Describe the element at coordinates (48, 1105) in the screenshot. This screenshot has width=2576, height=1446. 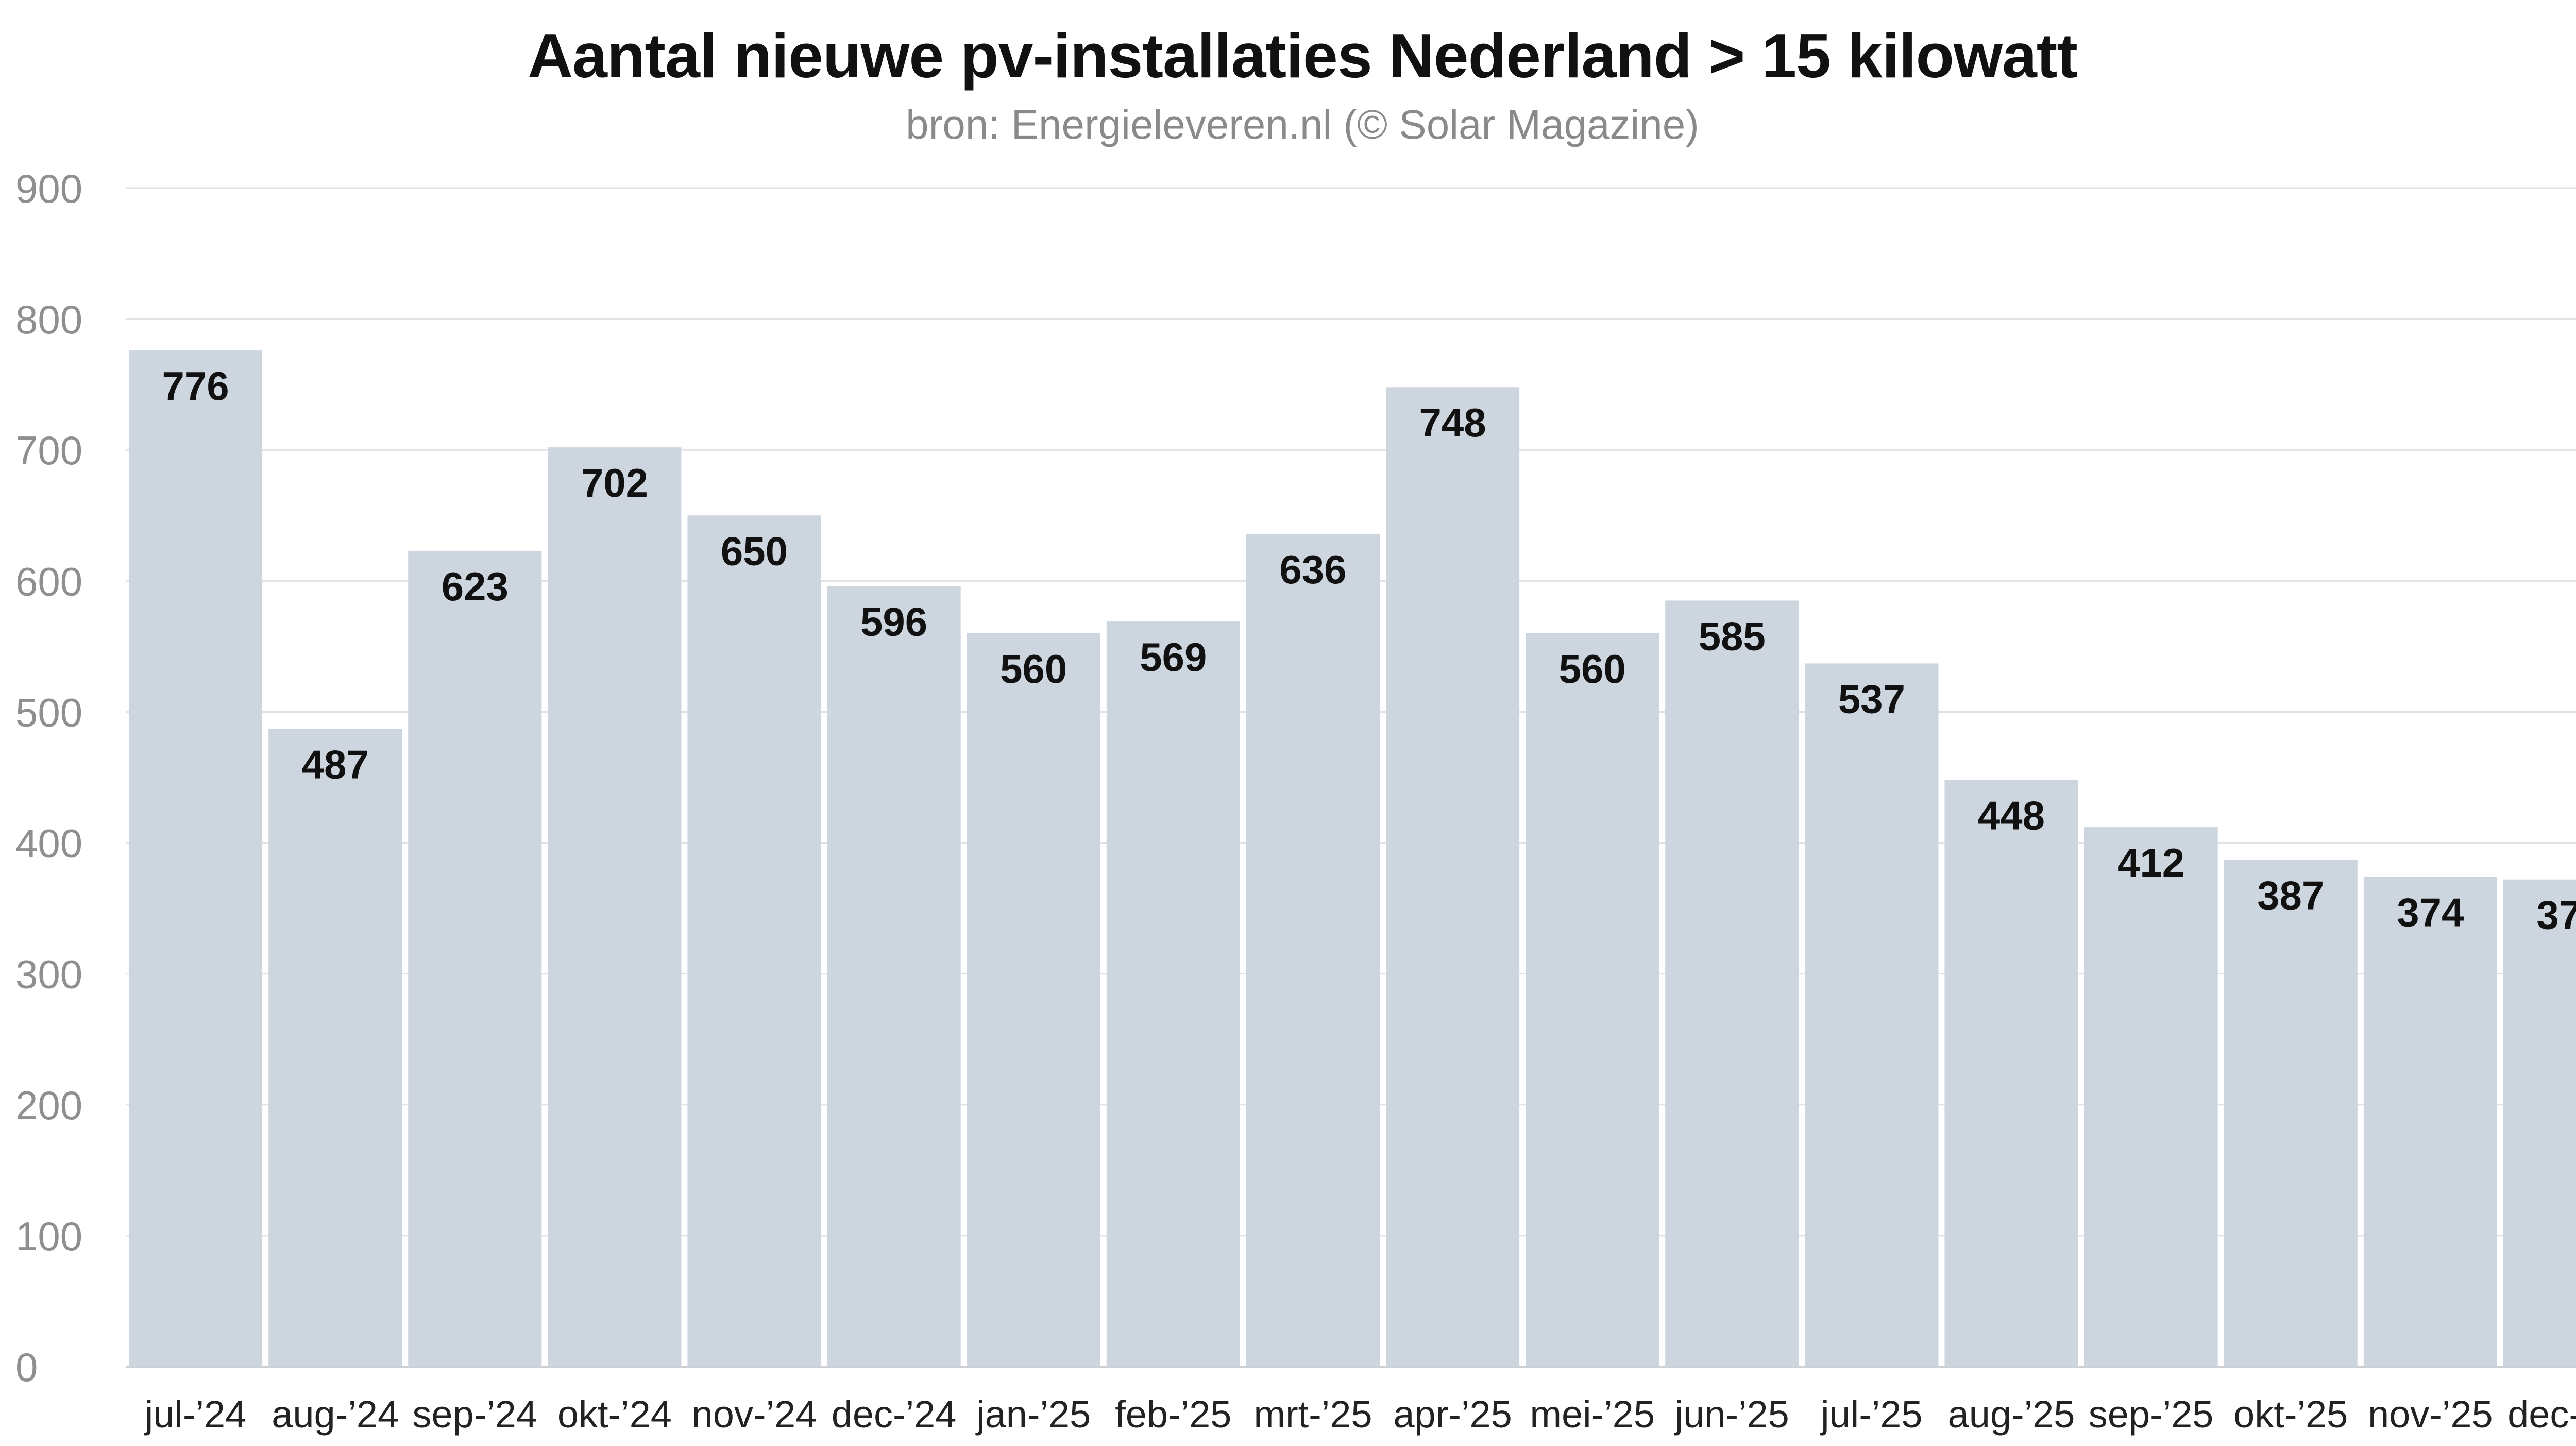
I see `y-tick-label: 200` at that location.